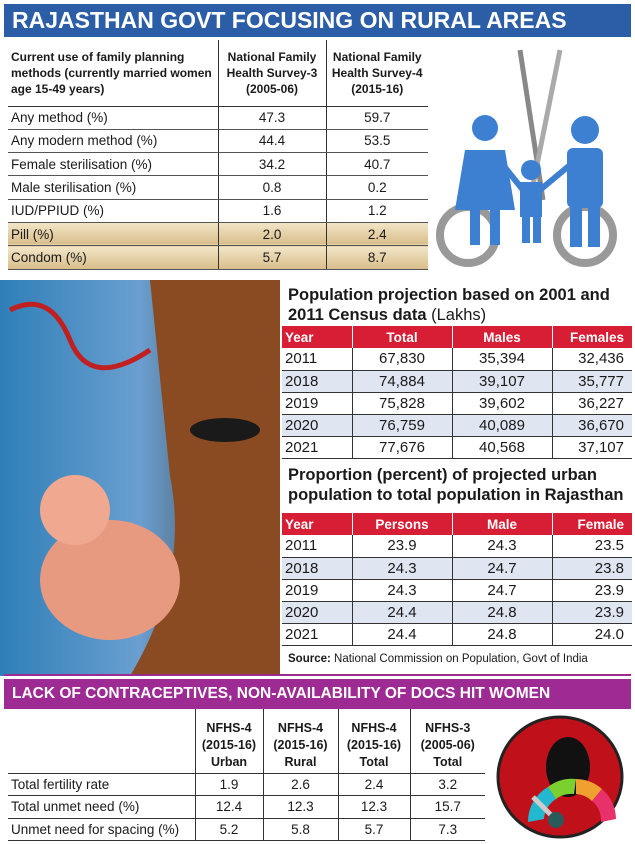 This screenshot has width=635, height=844. I want to click on row-label: 2011, so click(317, 546).